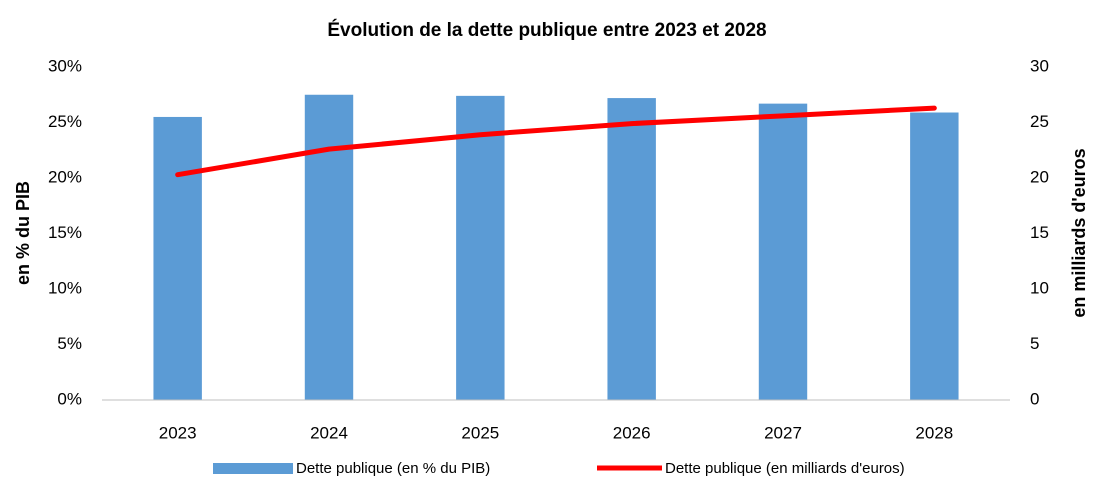  What do you see at coordinates (329, 432) in the screenshot?
I see `x-tick-label: 2024` at bounding box center [329, 432].